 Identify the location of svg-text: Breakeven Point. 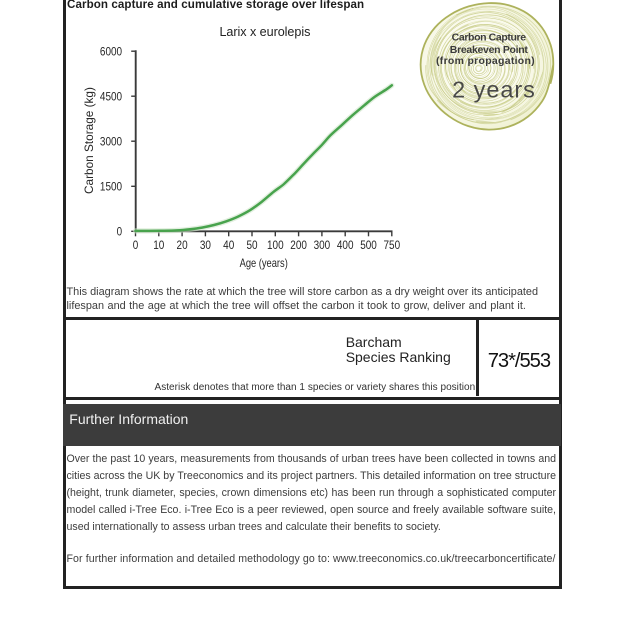
(489, 50).